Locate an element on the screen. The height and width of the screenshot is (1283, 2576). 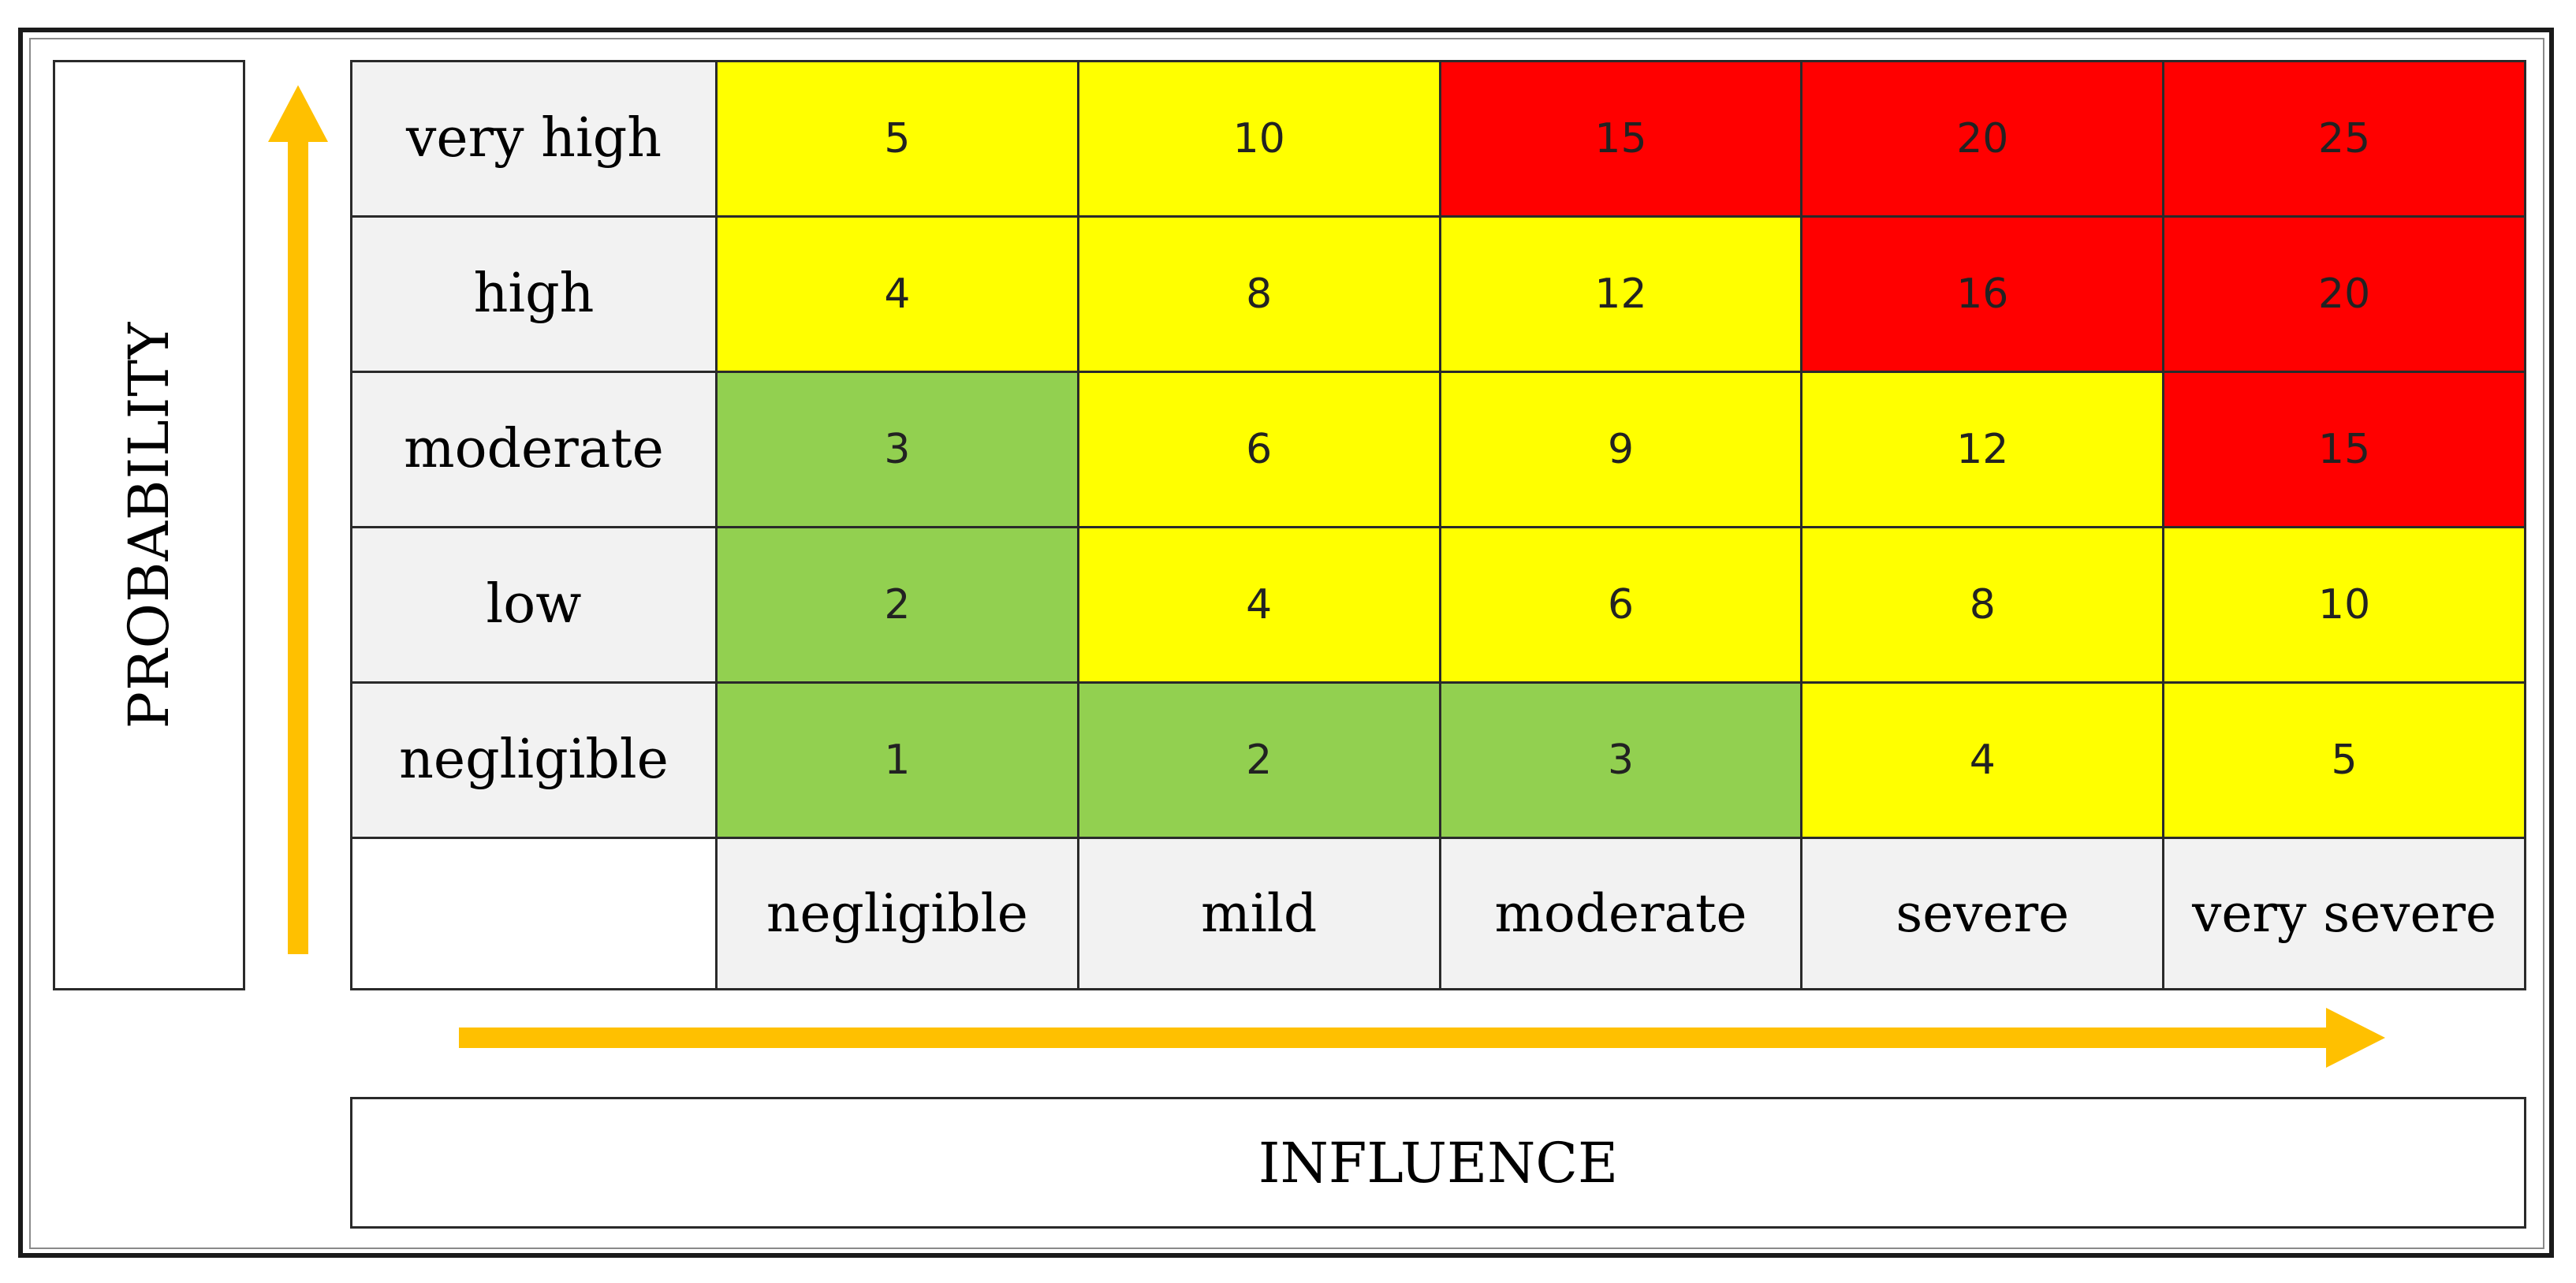
probability-tick-label: low is located at coordinates (534, 604).